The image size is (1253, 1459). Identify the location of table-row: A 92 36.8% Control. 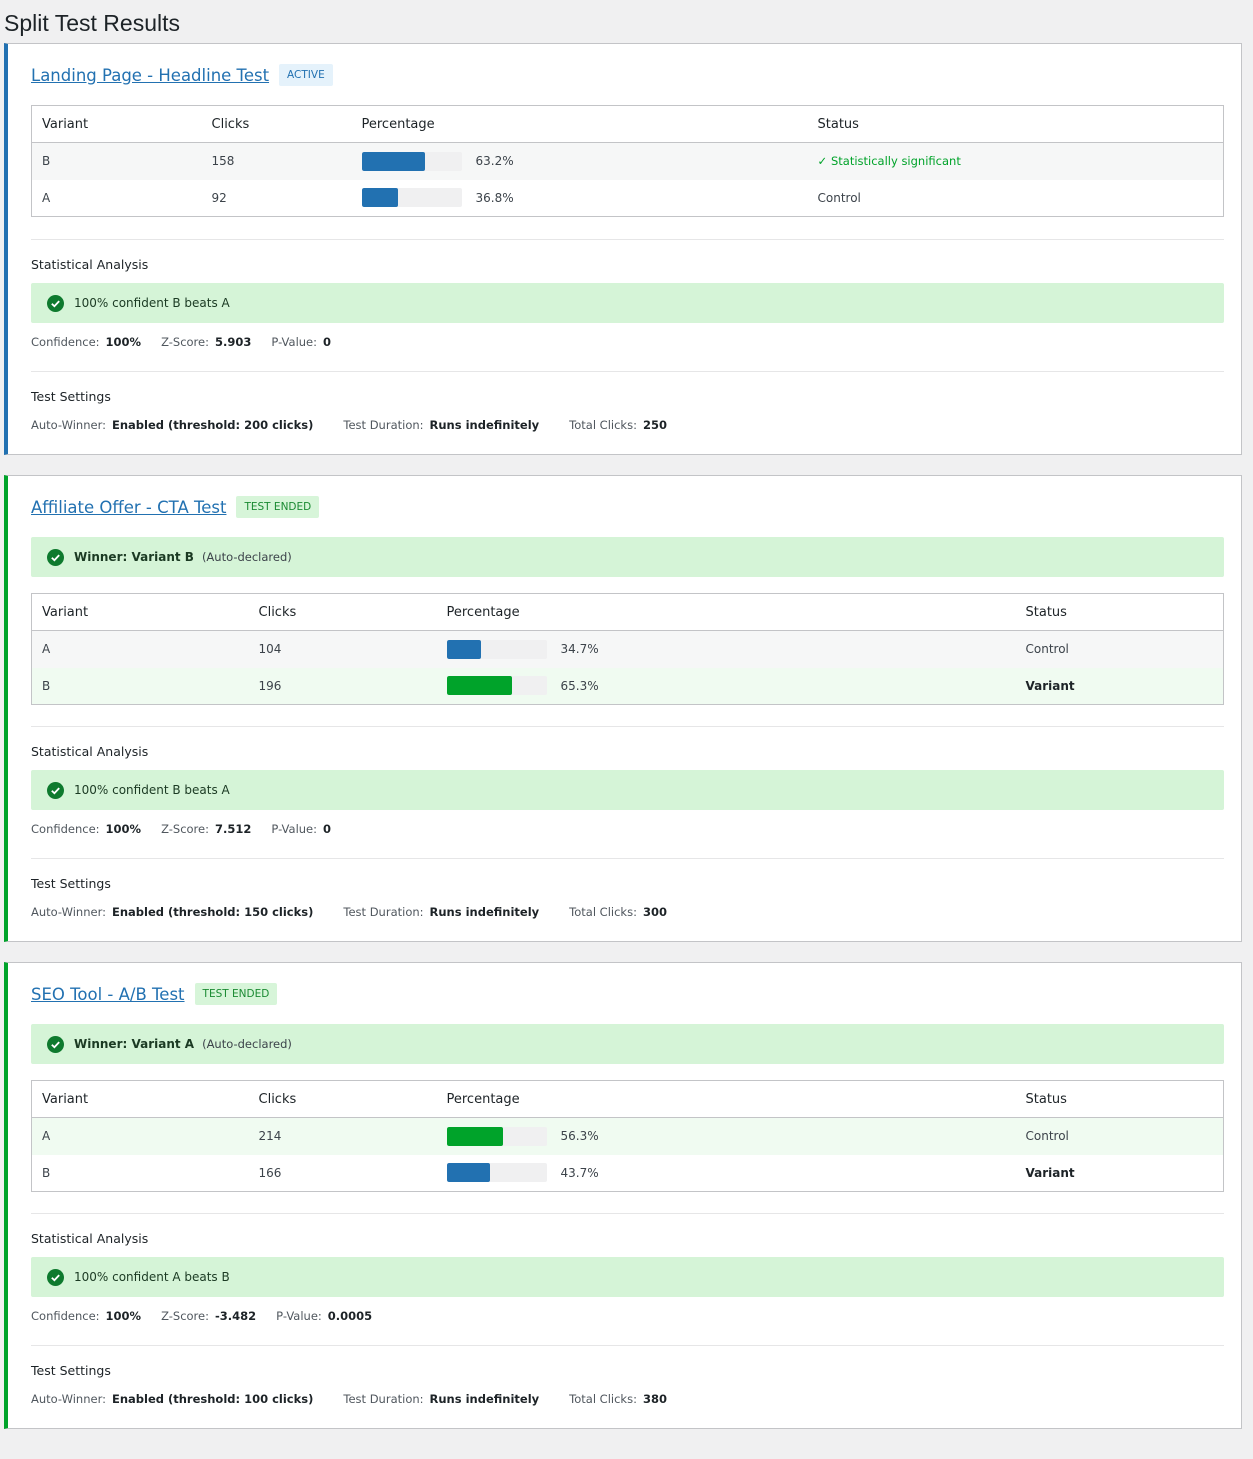
(628, 198).